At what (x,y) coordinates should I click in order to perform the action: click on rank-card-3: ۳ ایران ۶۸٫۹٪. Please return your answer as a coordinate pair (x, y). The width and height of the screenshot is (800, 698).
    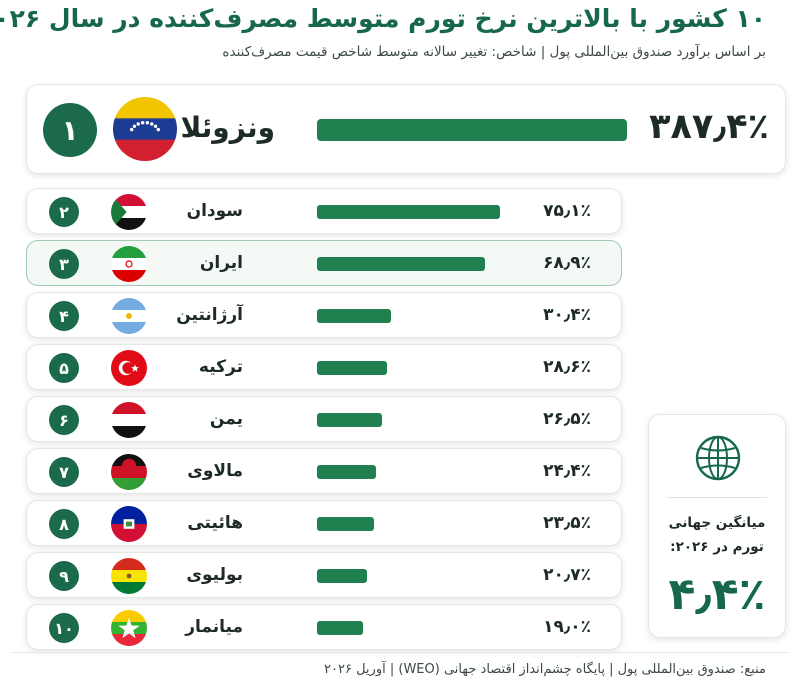
    Looking at the image, I should click on (324, 263).